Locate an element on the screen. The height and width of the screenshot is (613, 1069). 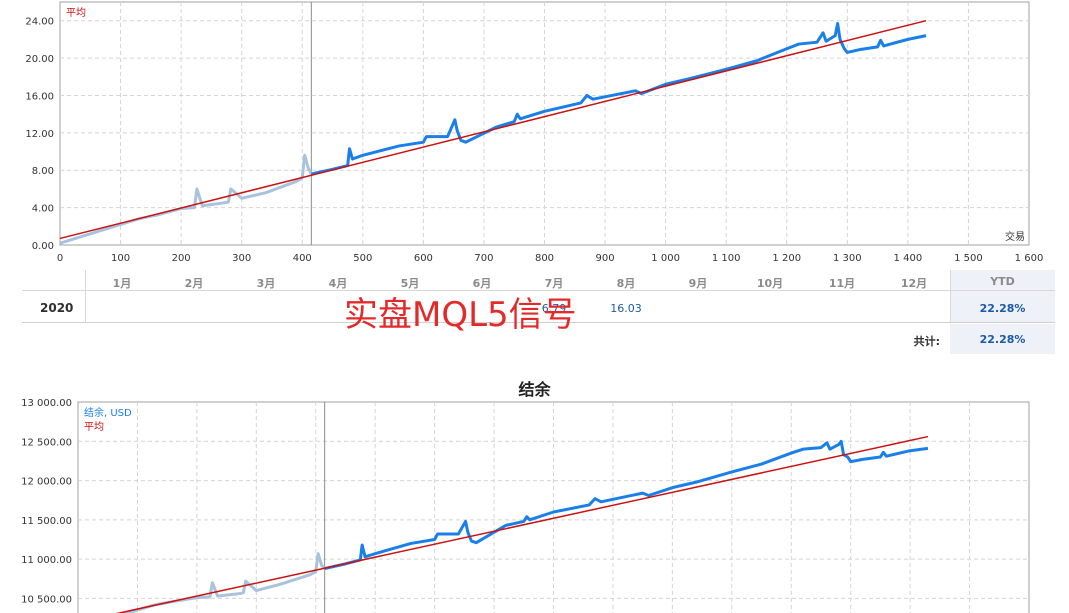
x-tick-label: 0 is located at coordinates (60, 258).